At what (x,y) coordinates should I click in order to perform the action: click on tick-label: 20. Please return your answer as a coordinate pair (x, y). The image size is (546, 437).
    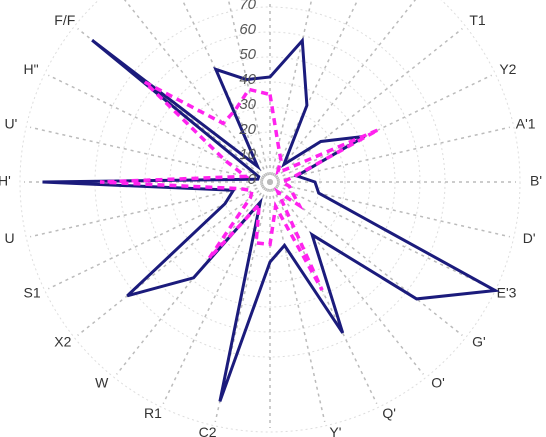
    Looking at the image, I should click on (247, 129).